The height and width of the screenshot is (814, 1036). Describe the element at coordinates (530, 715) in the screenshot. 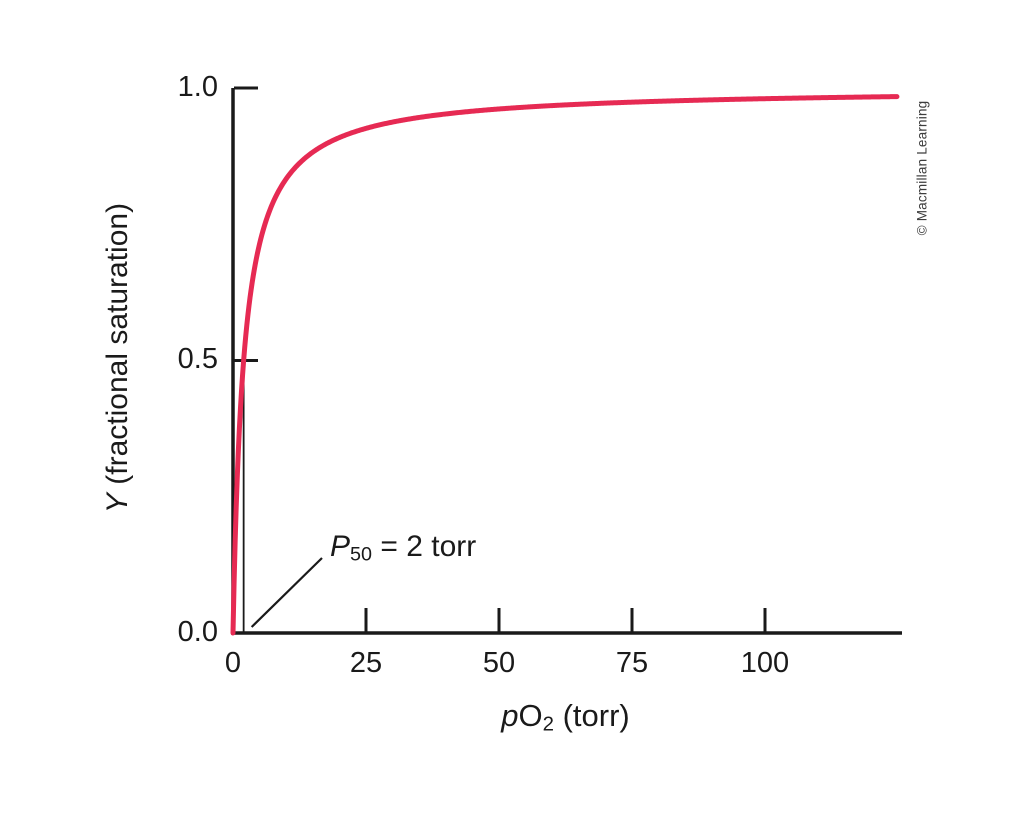

I see `x-axis-symbol-O: O` at that location.